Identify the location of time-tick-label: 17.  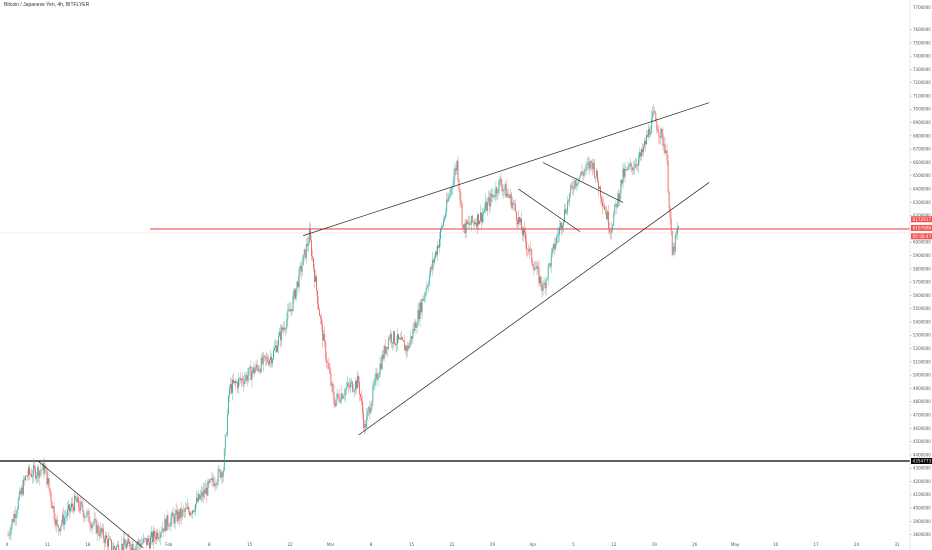
(817, 544).